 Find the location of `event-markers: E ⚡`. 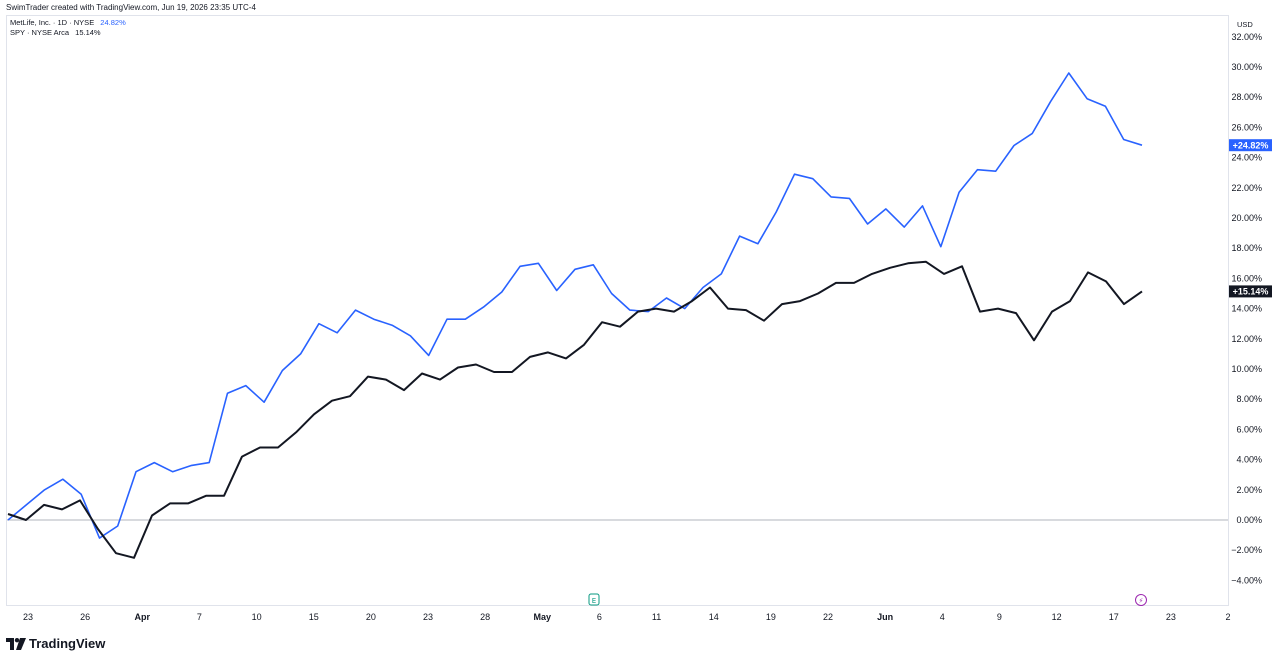

event-markers: E ⚡ is located at coordinates (867, 599).